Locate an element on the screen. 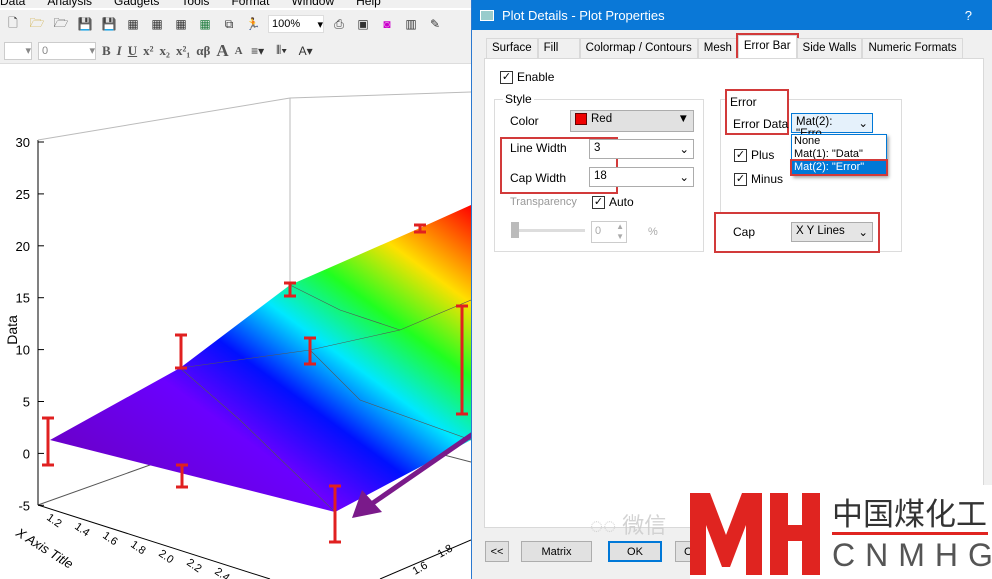 Image resolution: width=992 pixels, height=579 pixels. cnmhg-logo: 中国煤化工 CNMHG is located at coordinates (841, 532).